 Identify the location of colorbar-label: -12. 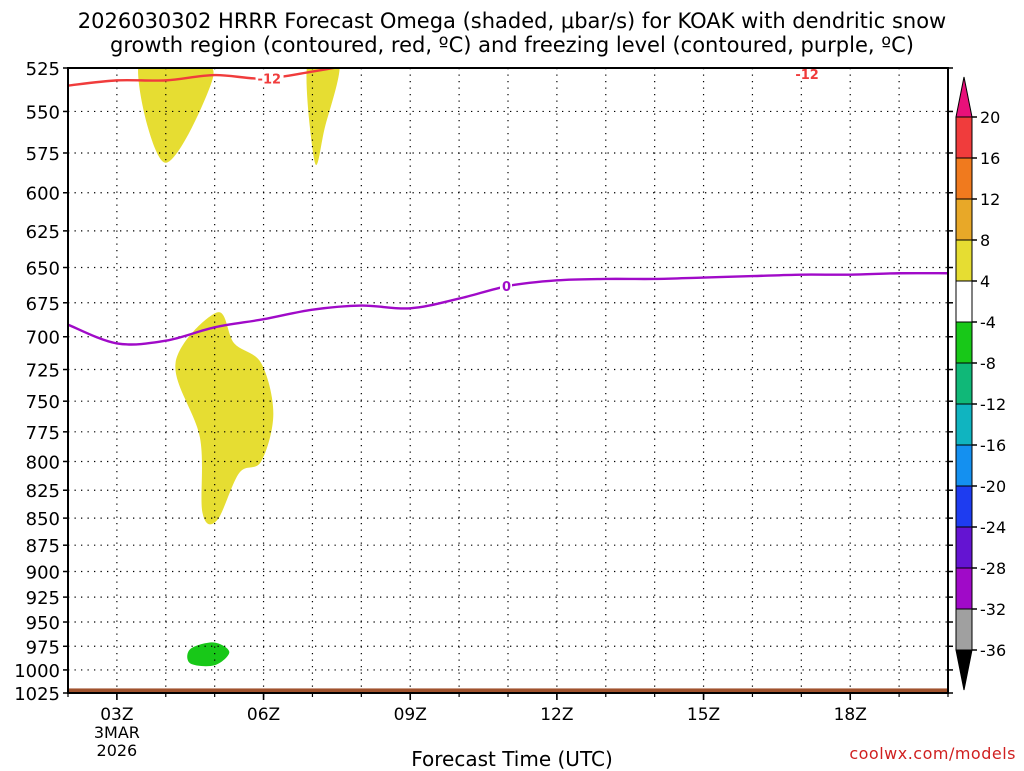
(993, 404).